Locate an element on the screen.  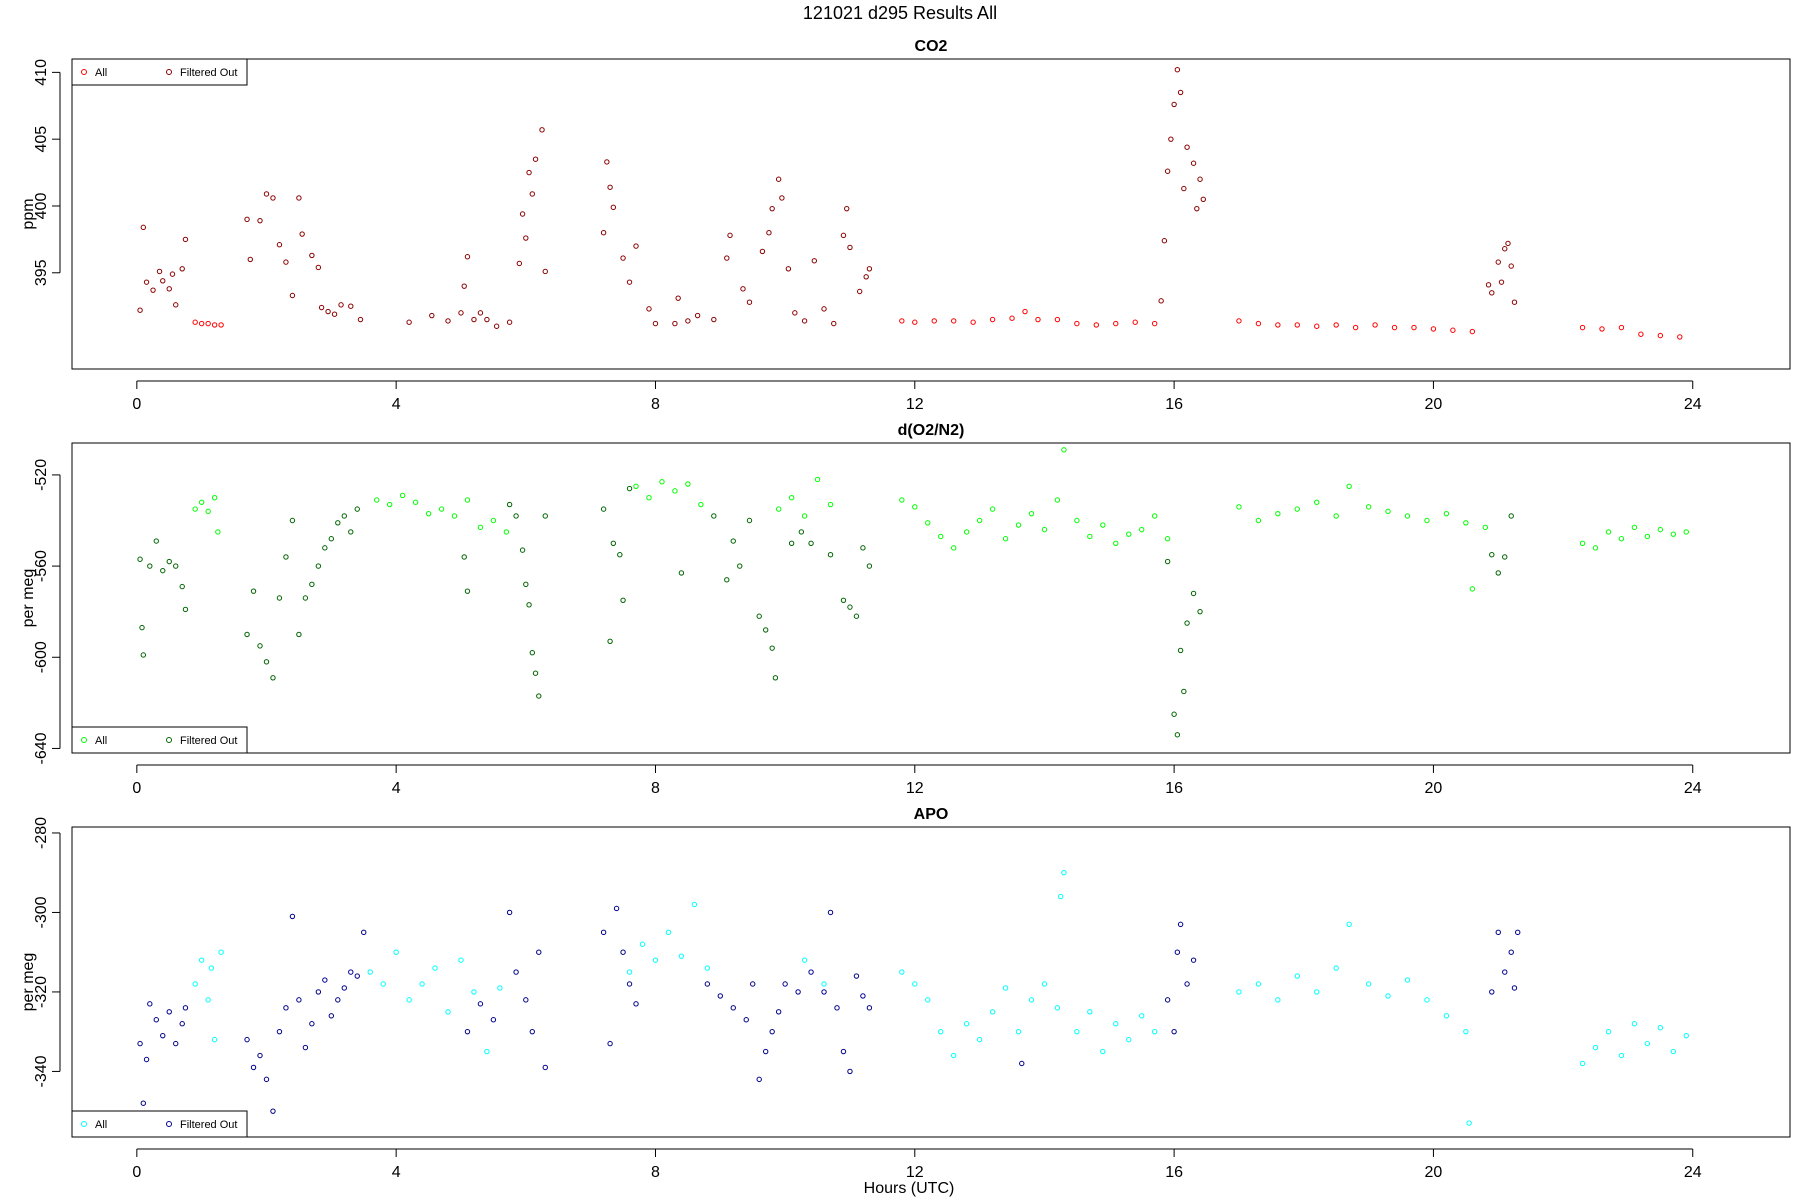
y-tick-label: -600 is located at coordinates (41, 657).